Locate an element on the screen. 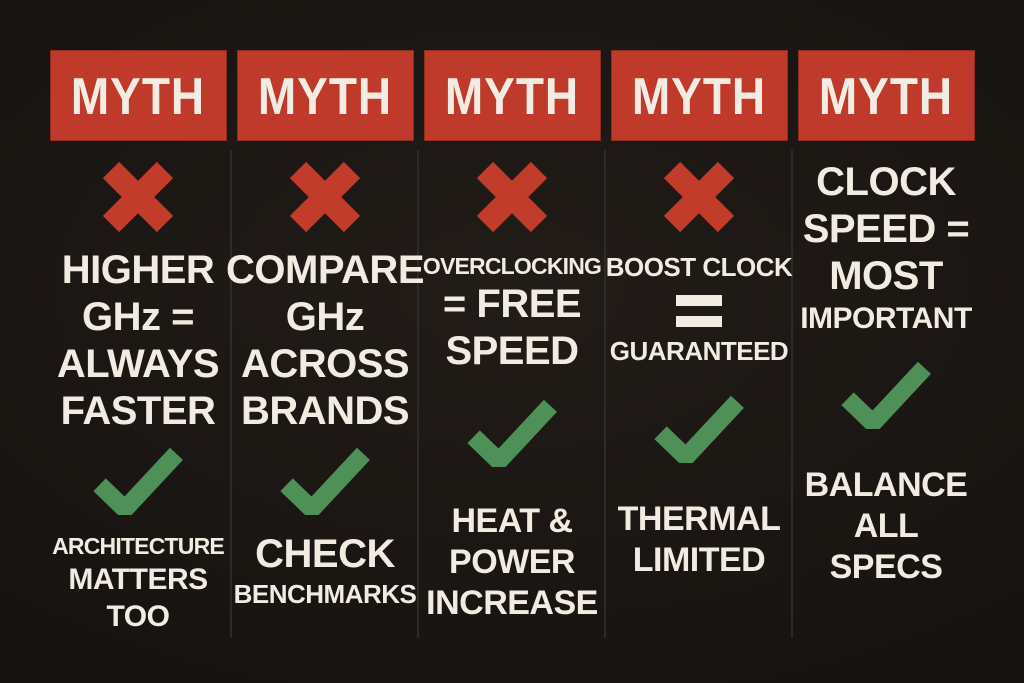  truth-line: POWER is located at coordinates (512, 562).